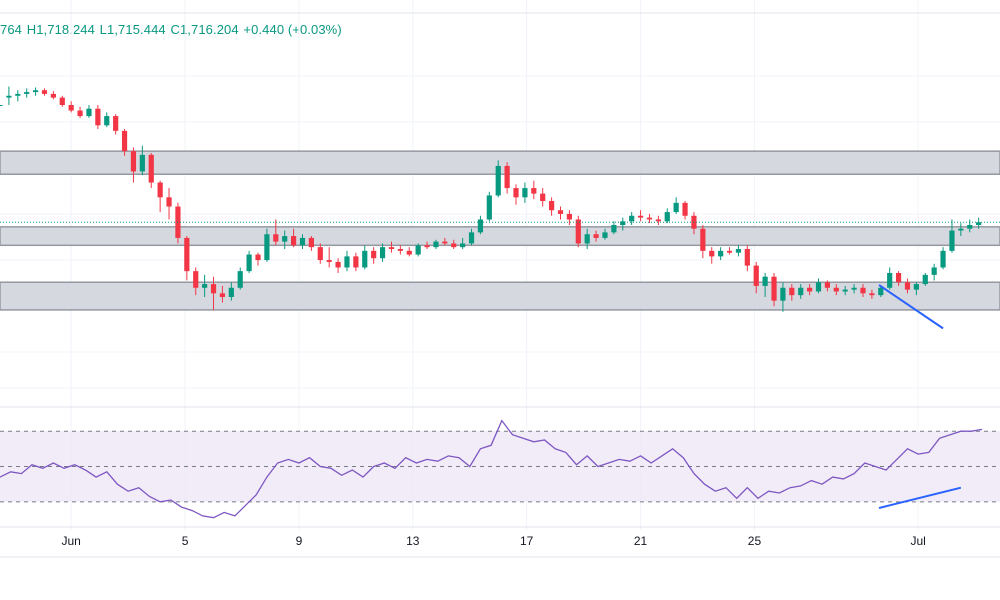 Image resolution: width=1000 pixels, height=600 pixels. Describe the element at coordinates (641, 541) in the screenshot. I see `x-tick-label: 21` at that location.